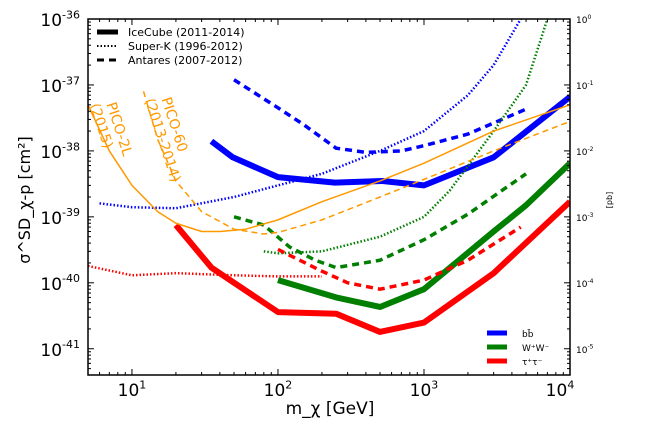 The width and height of the screenshot is (658, 425). I want to click on y-tick-label: 10⁻⁴⁰, so click(60, 283).